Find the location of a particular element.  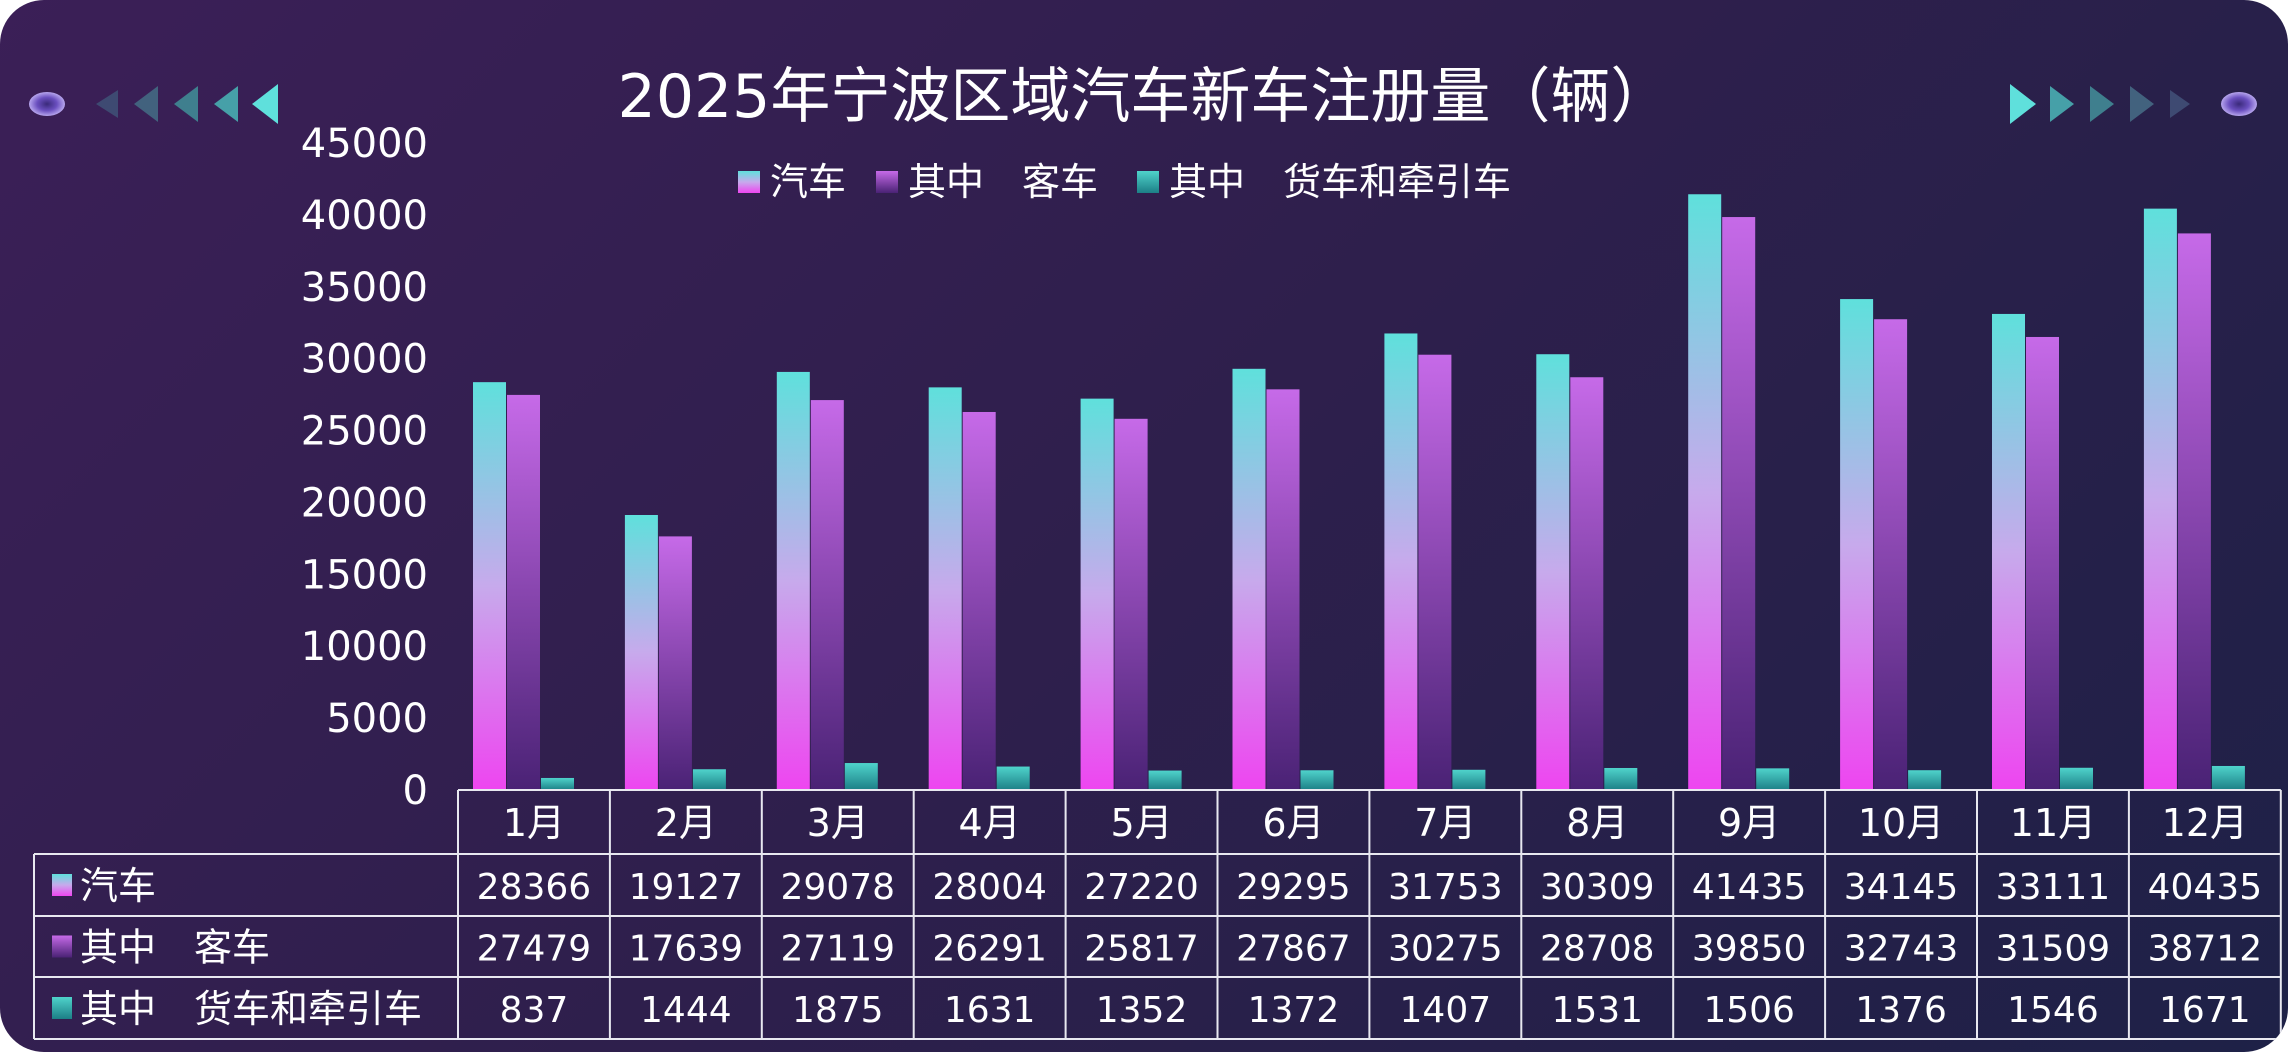

x-tick-label: 8月 is located at coordinates (1597, 823).